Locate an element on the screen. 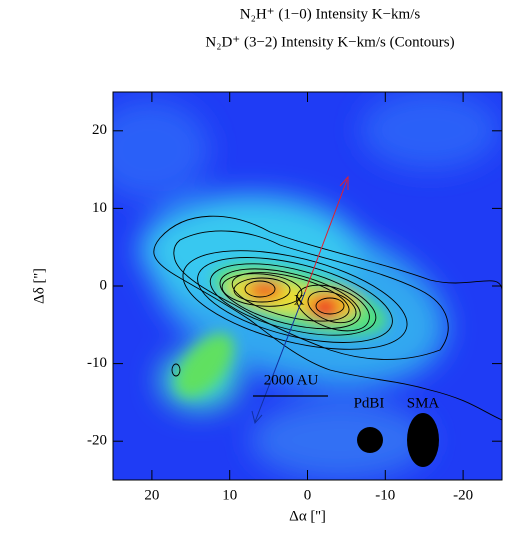 This screenshot has width=508, height=534. chart-title: N₂H⁺ (1−0) Intensity K−km/s is located at coordinates (330, 14).